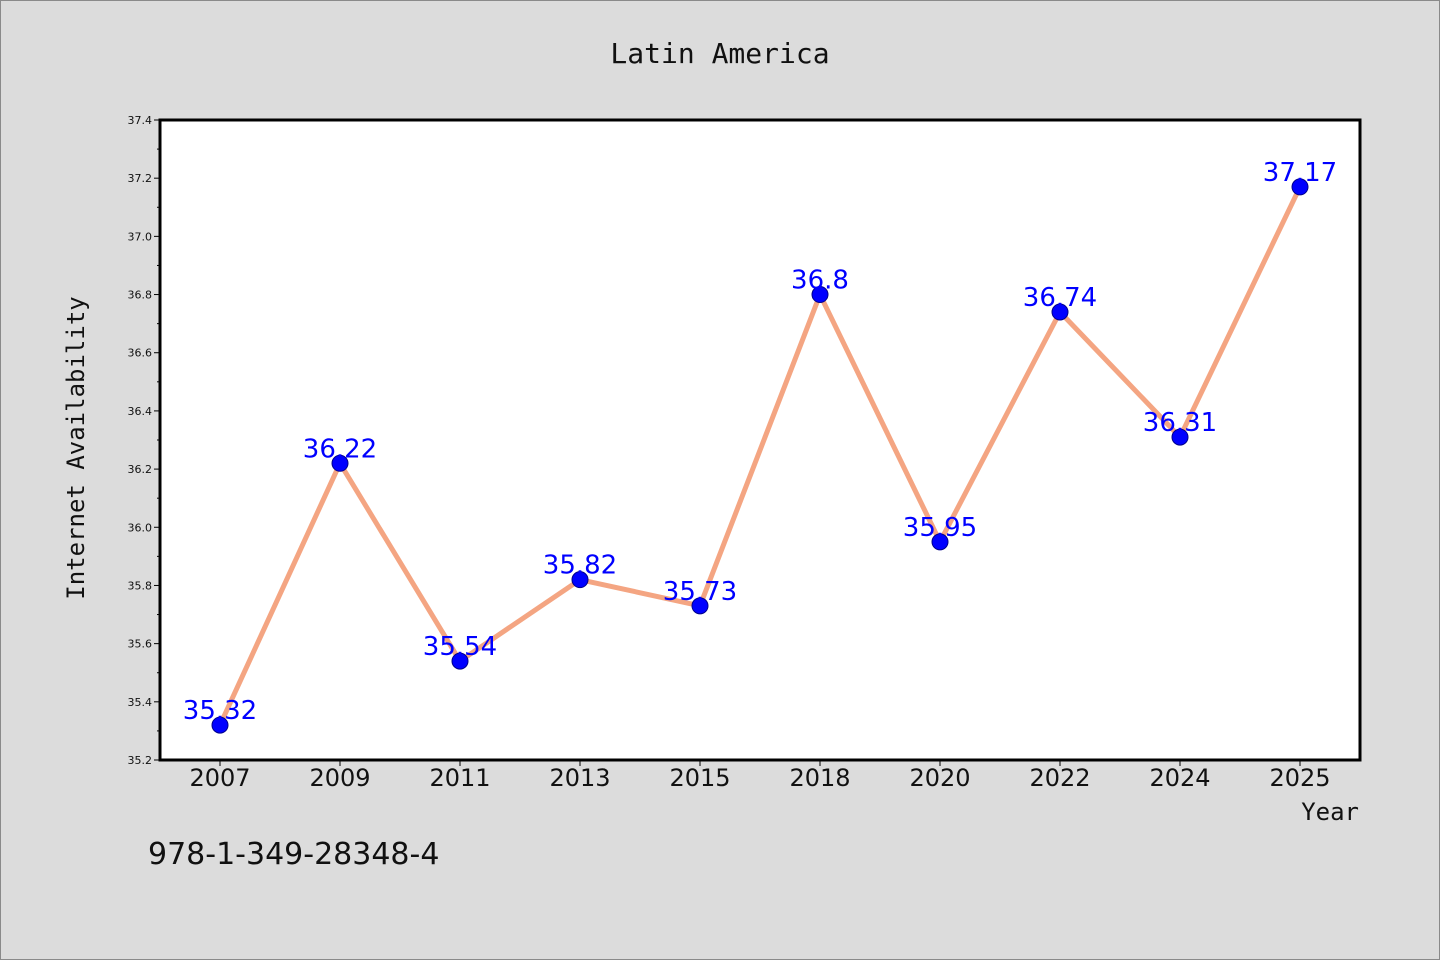  What do you see at coordinates (219, 778) in the screenshot?
I see `x-tick-label: 2007` at bounding box center [219, 778].